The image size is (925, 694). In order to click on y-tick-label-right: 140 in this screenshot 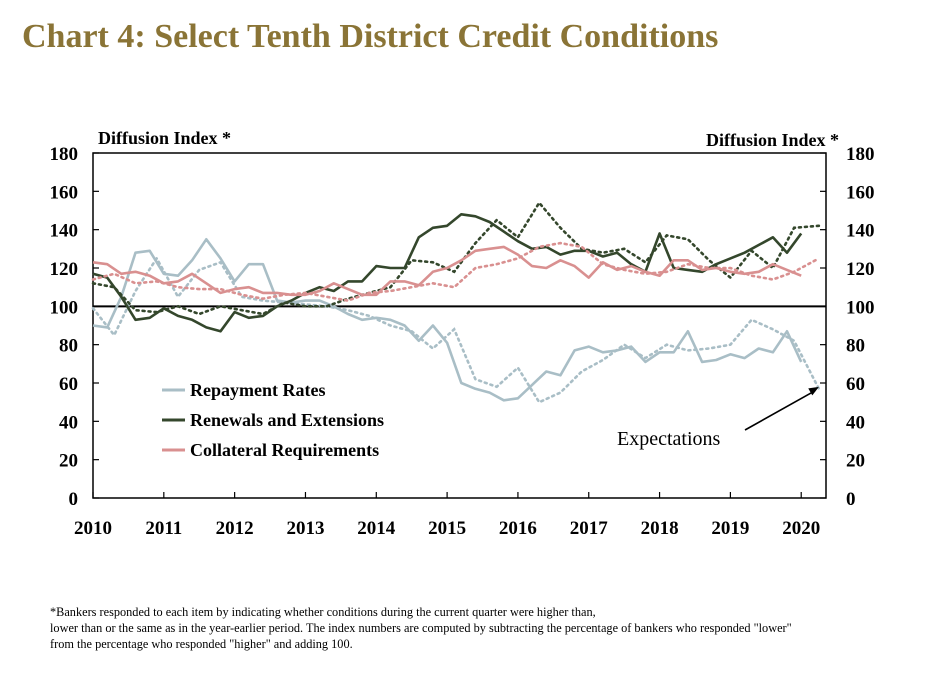, I will do `click(860, 231)`.